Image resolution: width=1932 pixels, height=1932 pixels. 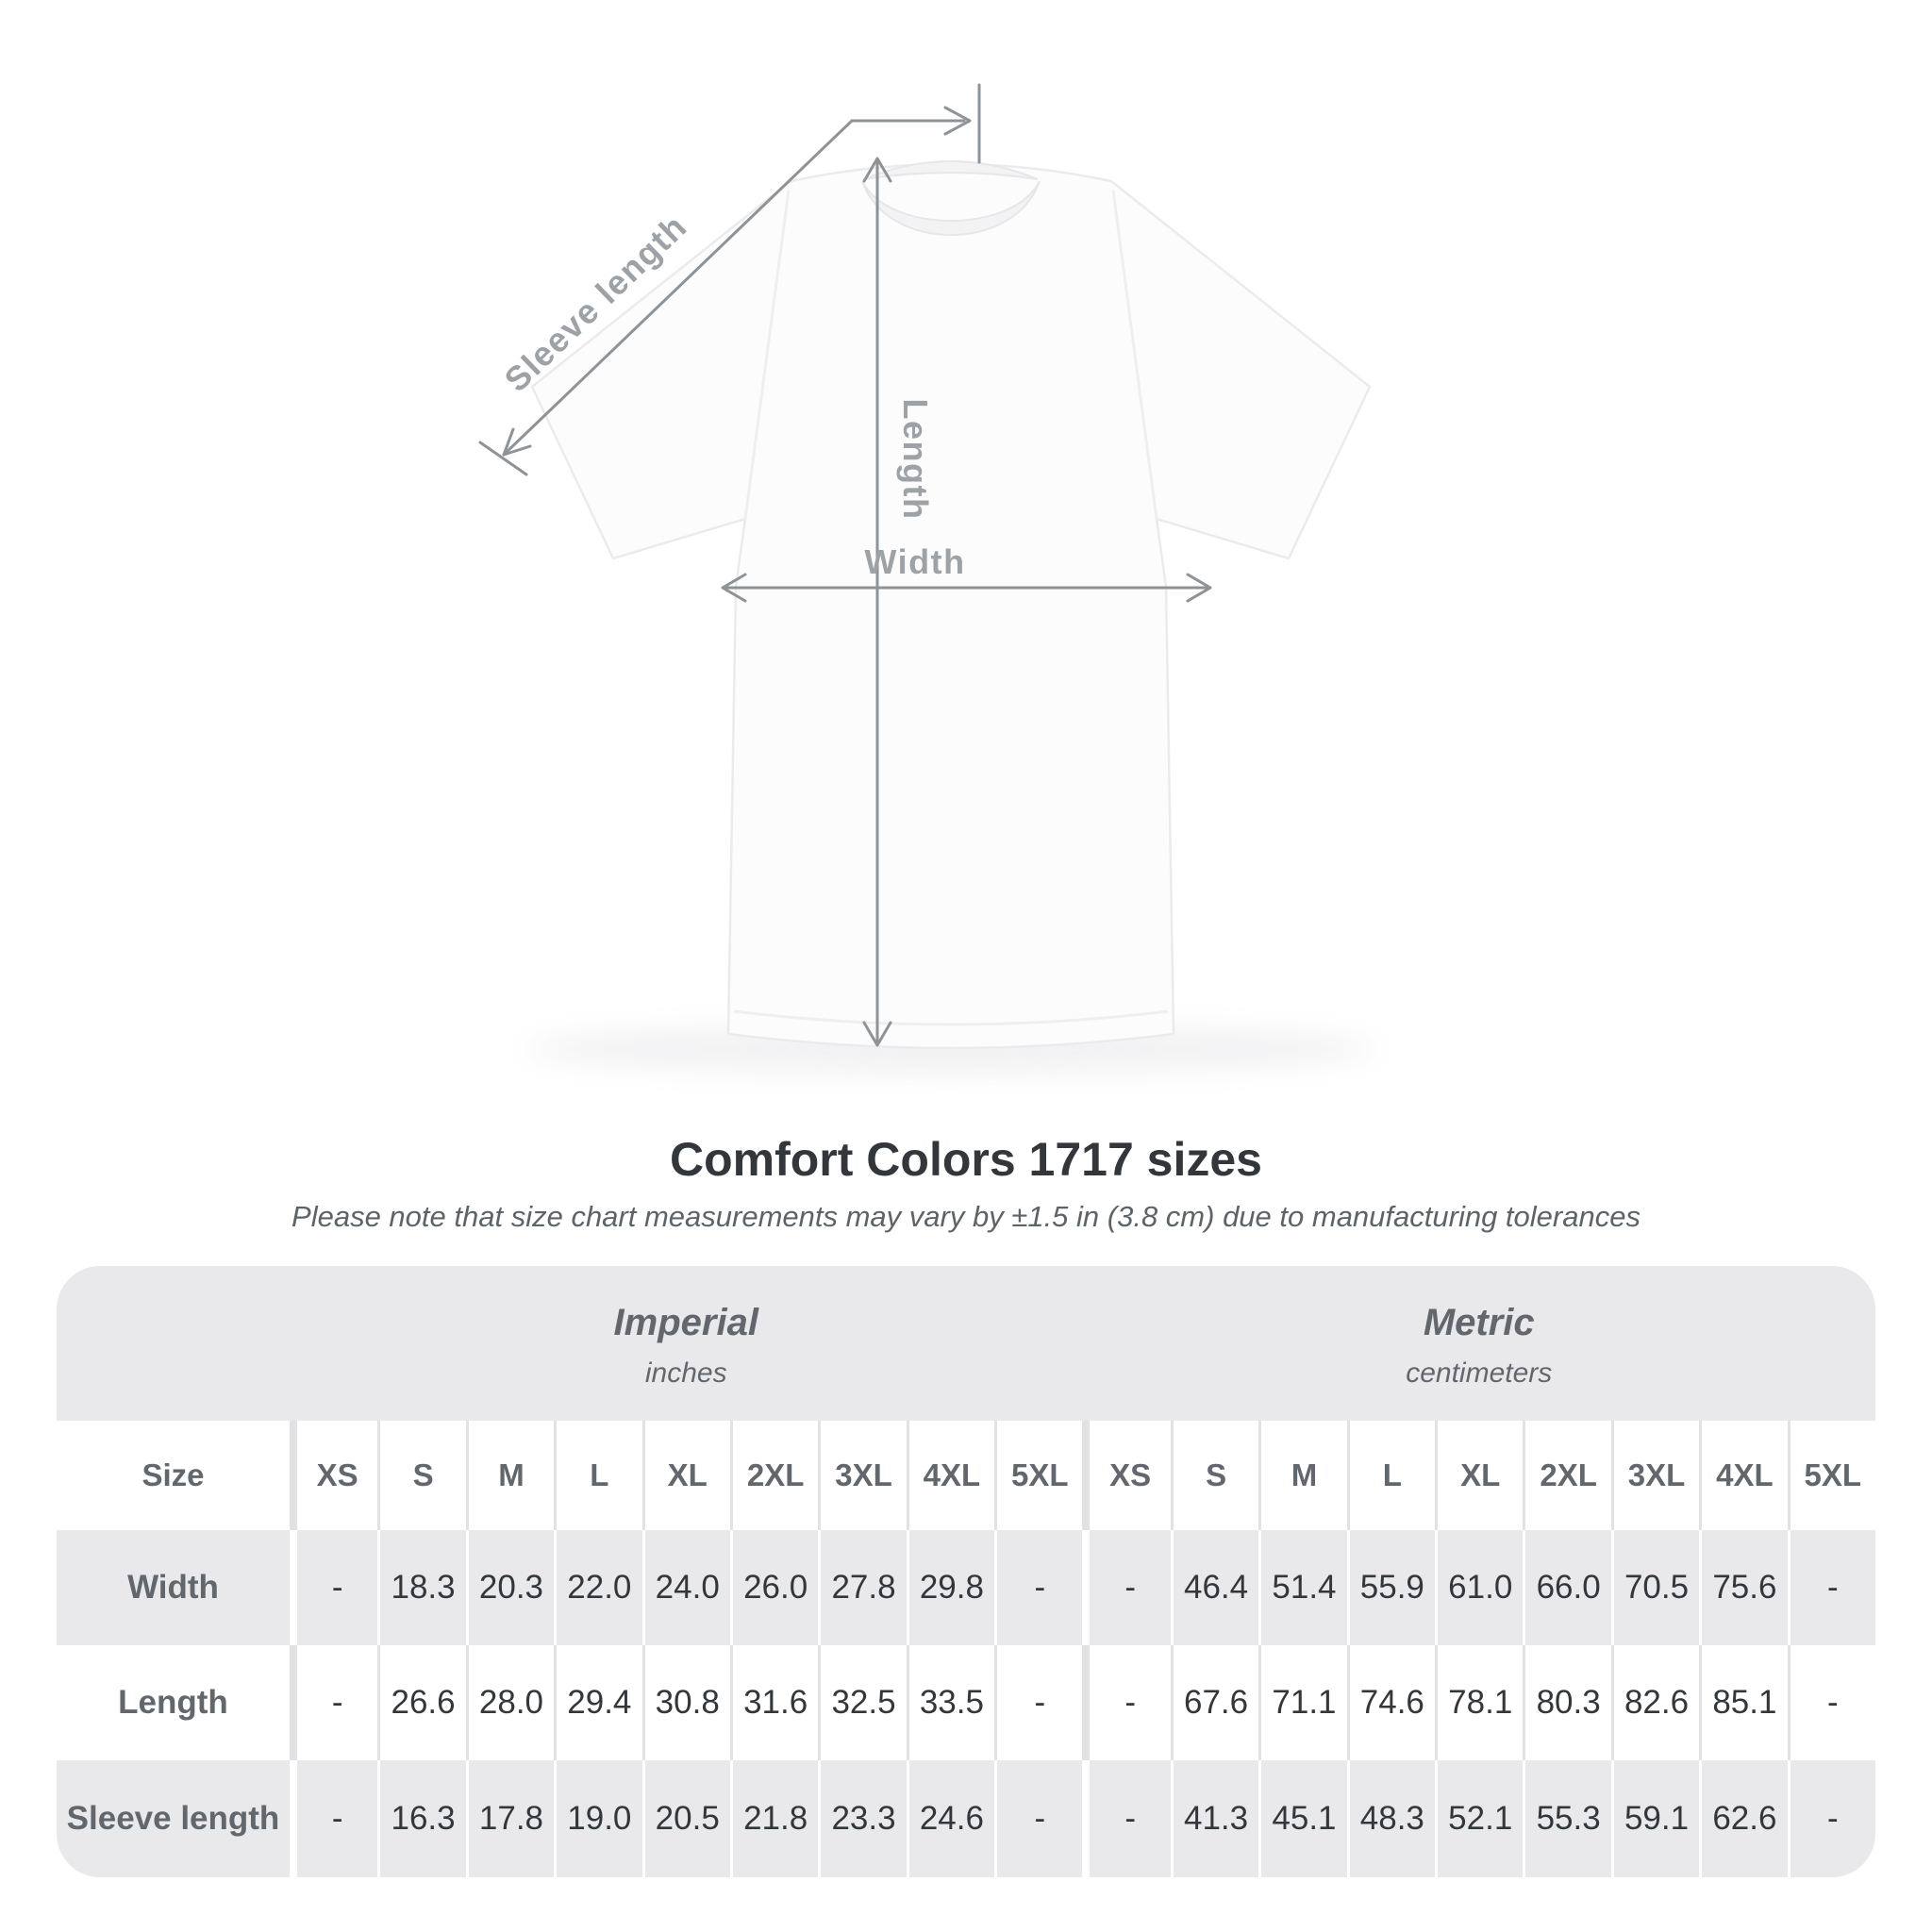 I want to click on collar-back, so click(x=951, y=170).